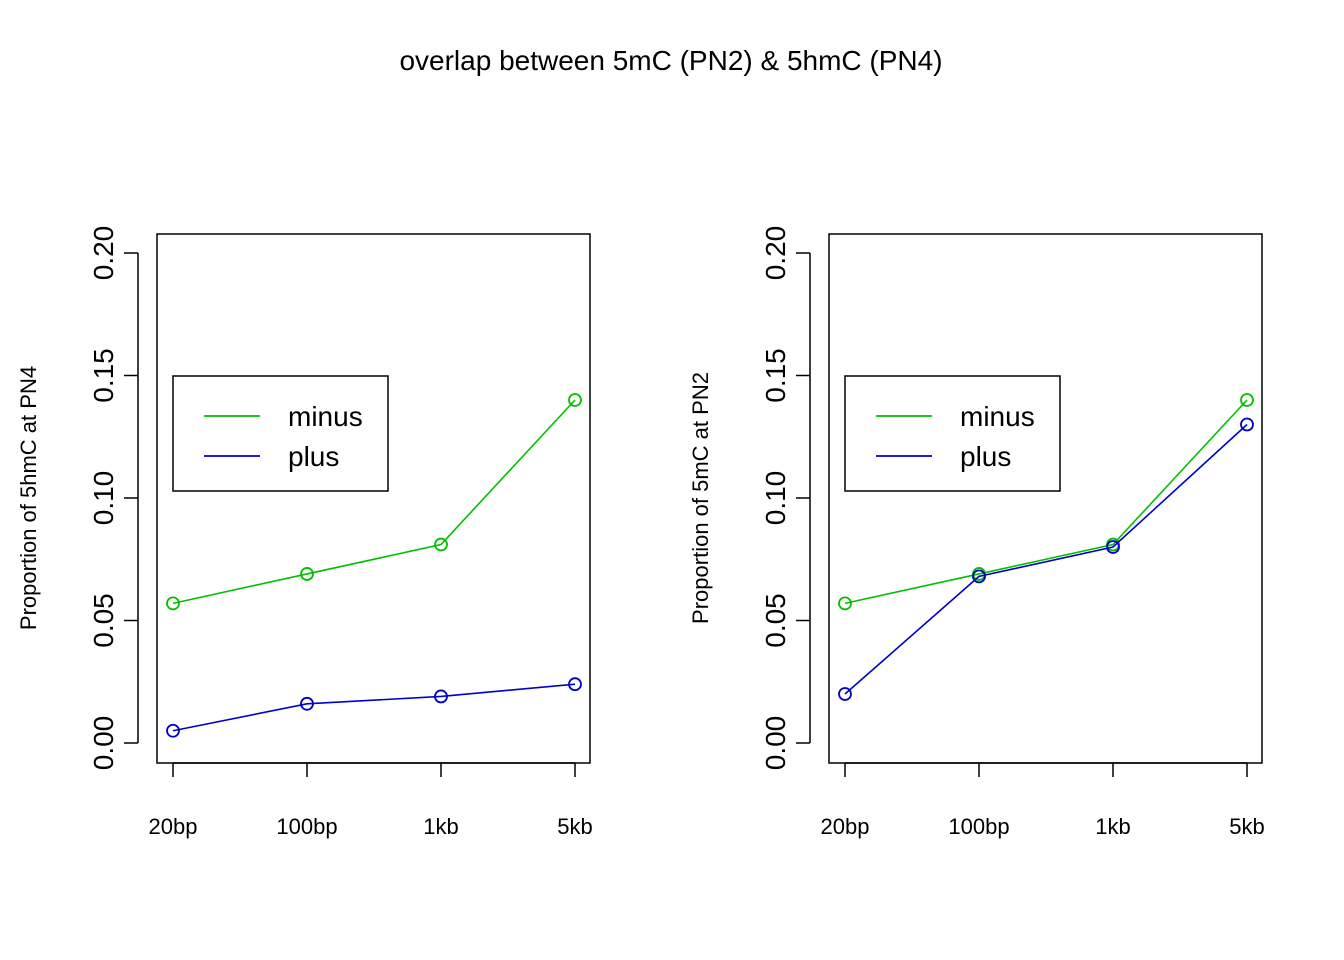  I want to click on y-axis-title: Proportion of 5mC at PN2, so click(700, 498).